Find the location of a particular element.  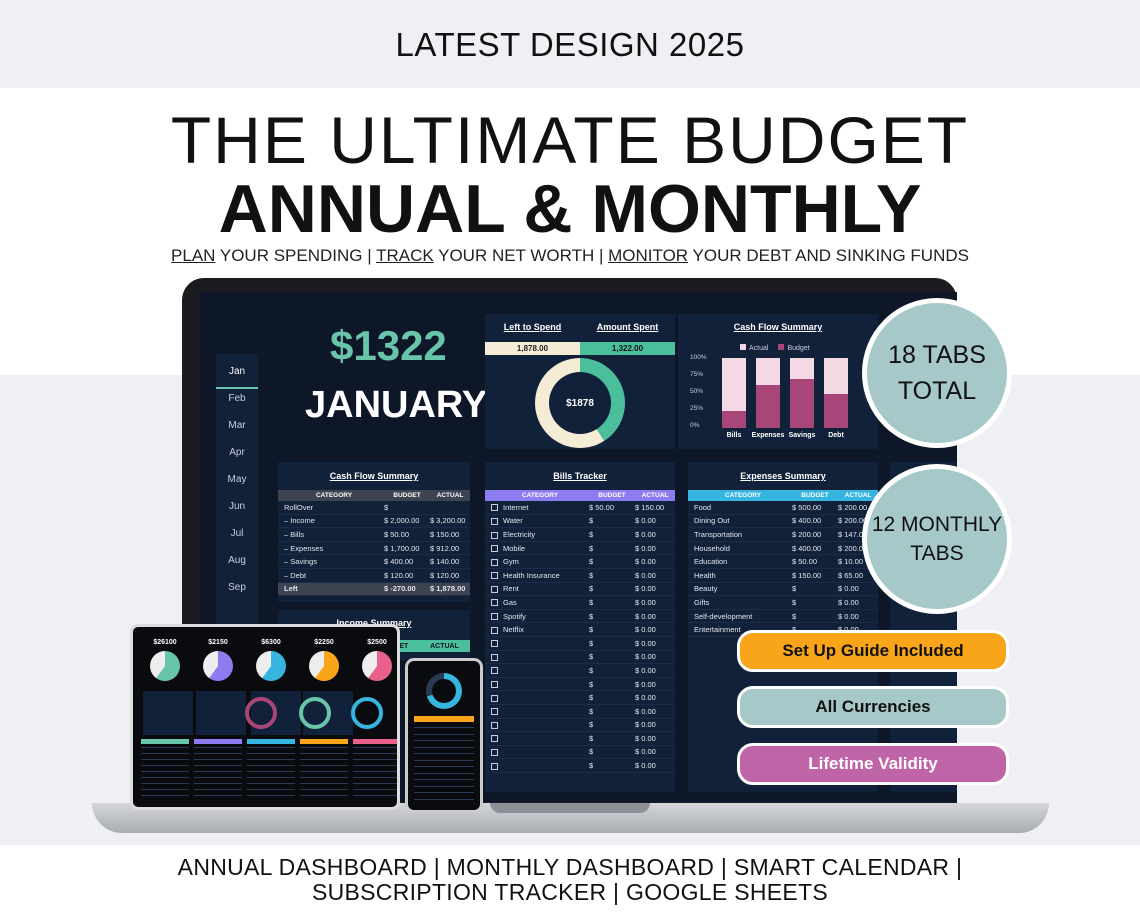

header-cell: BUDGET is located at coordinates (612, 495).